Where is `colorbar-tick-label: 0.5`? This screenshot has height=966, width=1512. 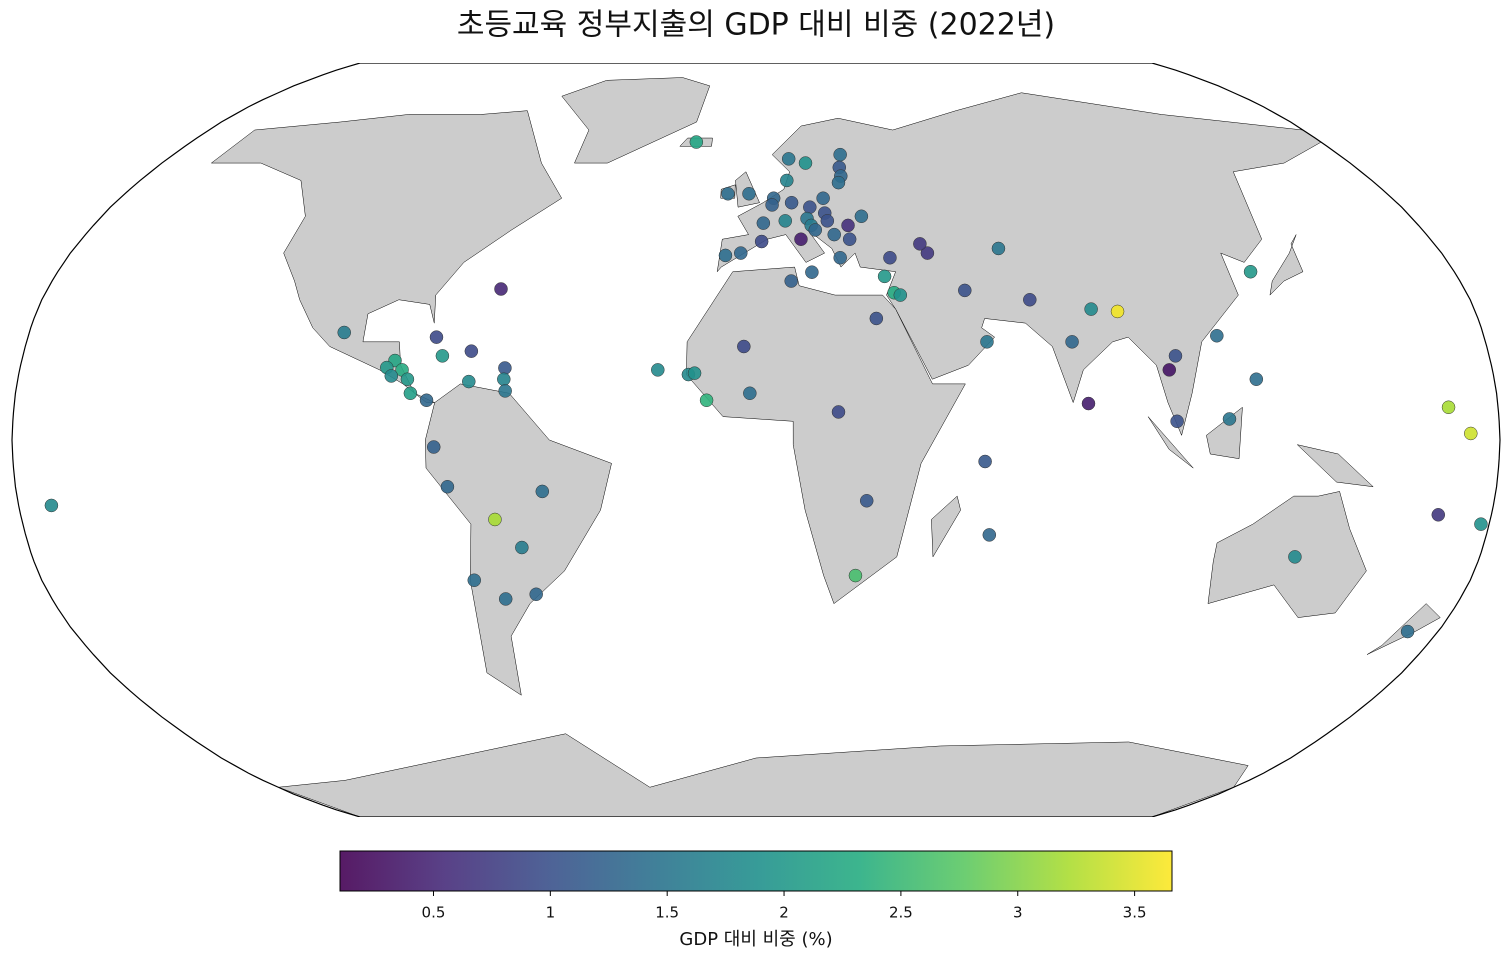
colorbar-tick-label: 0.5 is located at coordinates (434, 913).